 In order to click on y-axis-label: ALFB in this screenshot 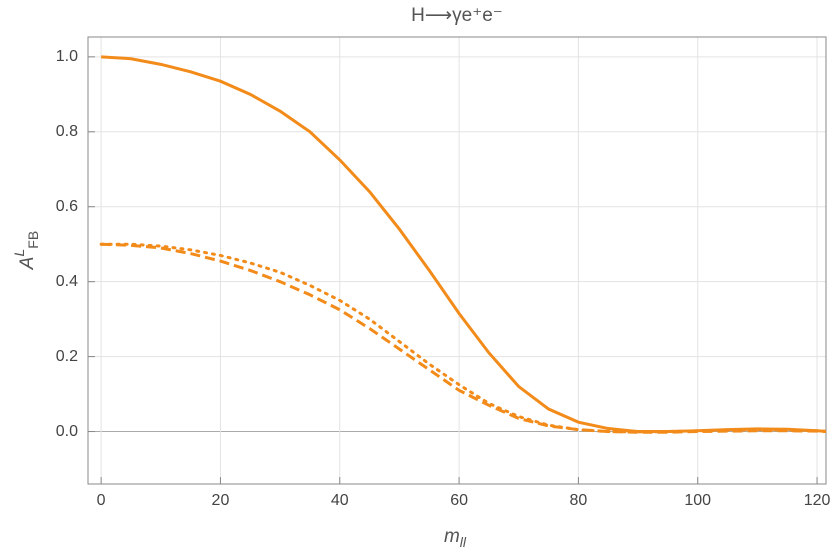, I will do `click(26, 250)`.